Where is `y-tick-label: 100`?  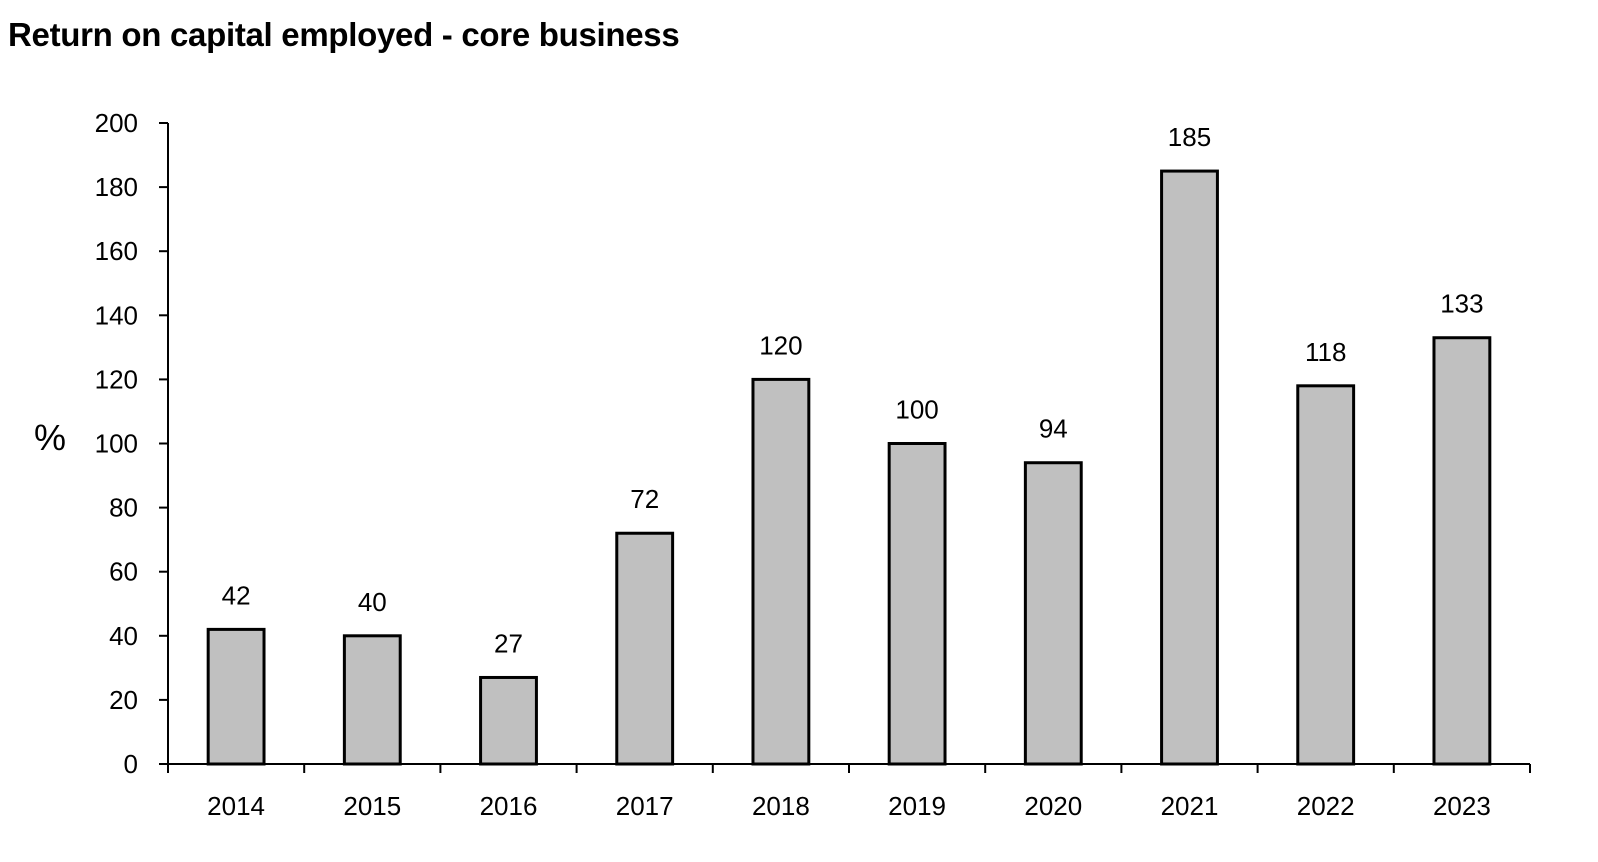
y-tick-label: 100 is located at coordinates (116, 444).